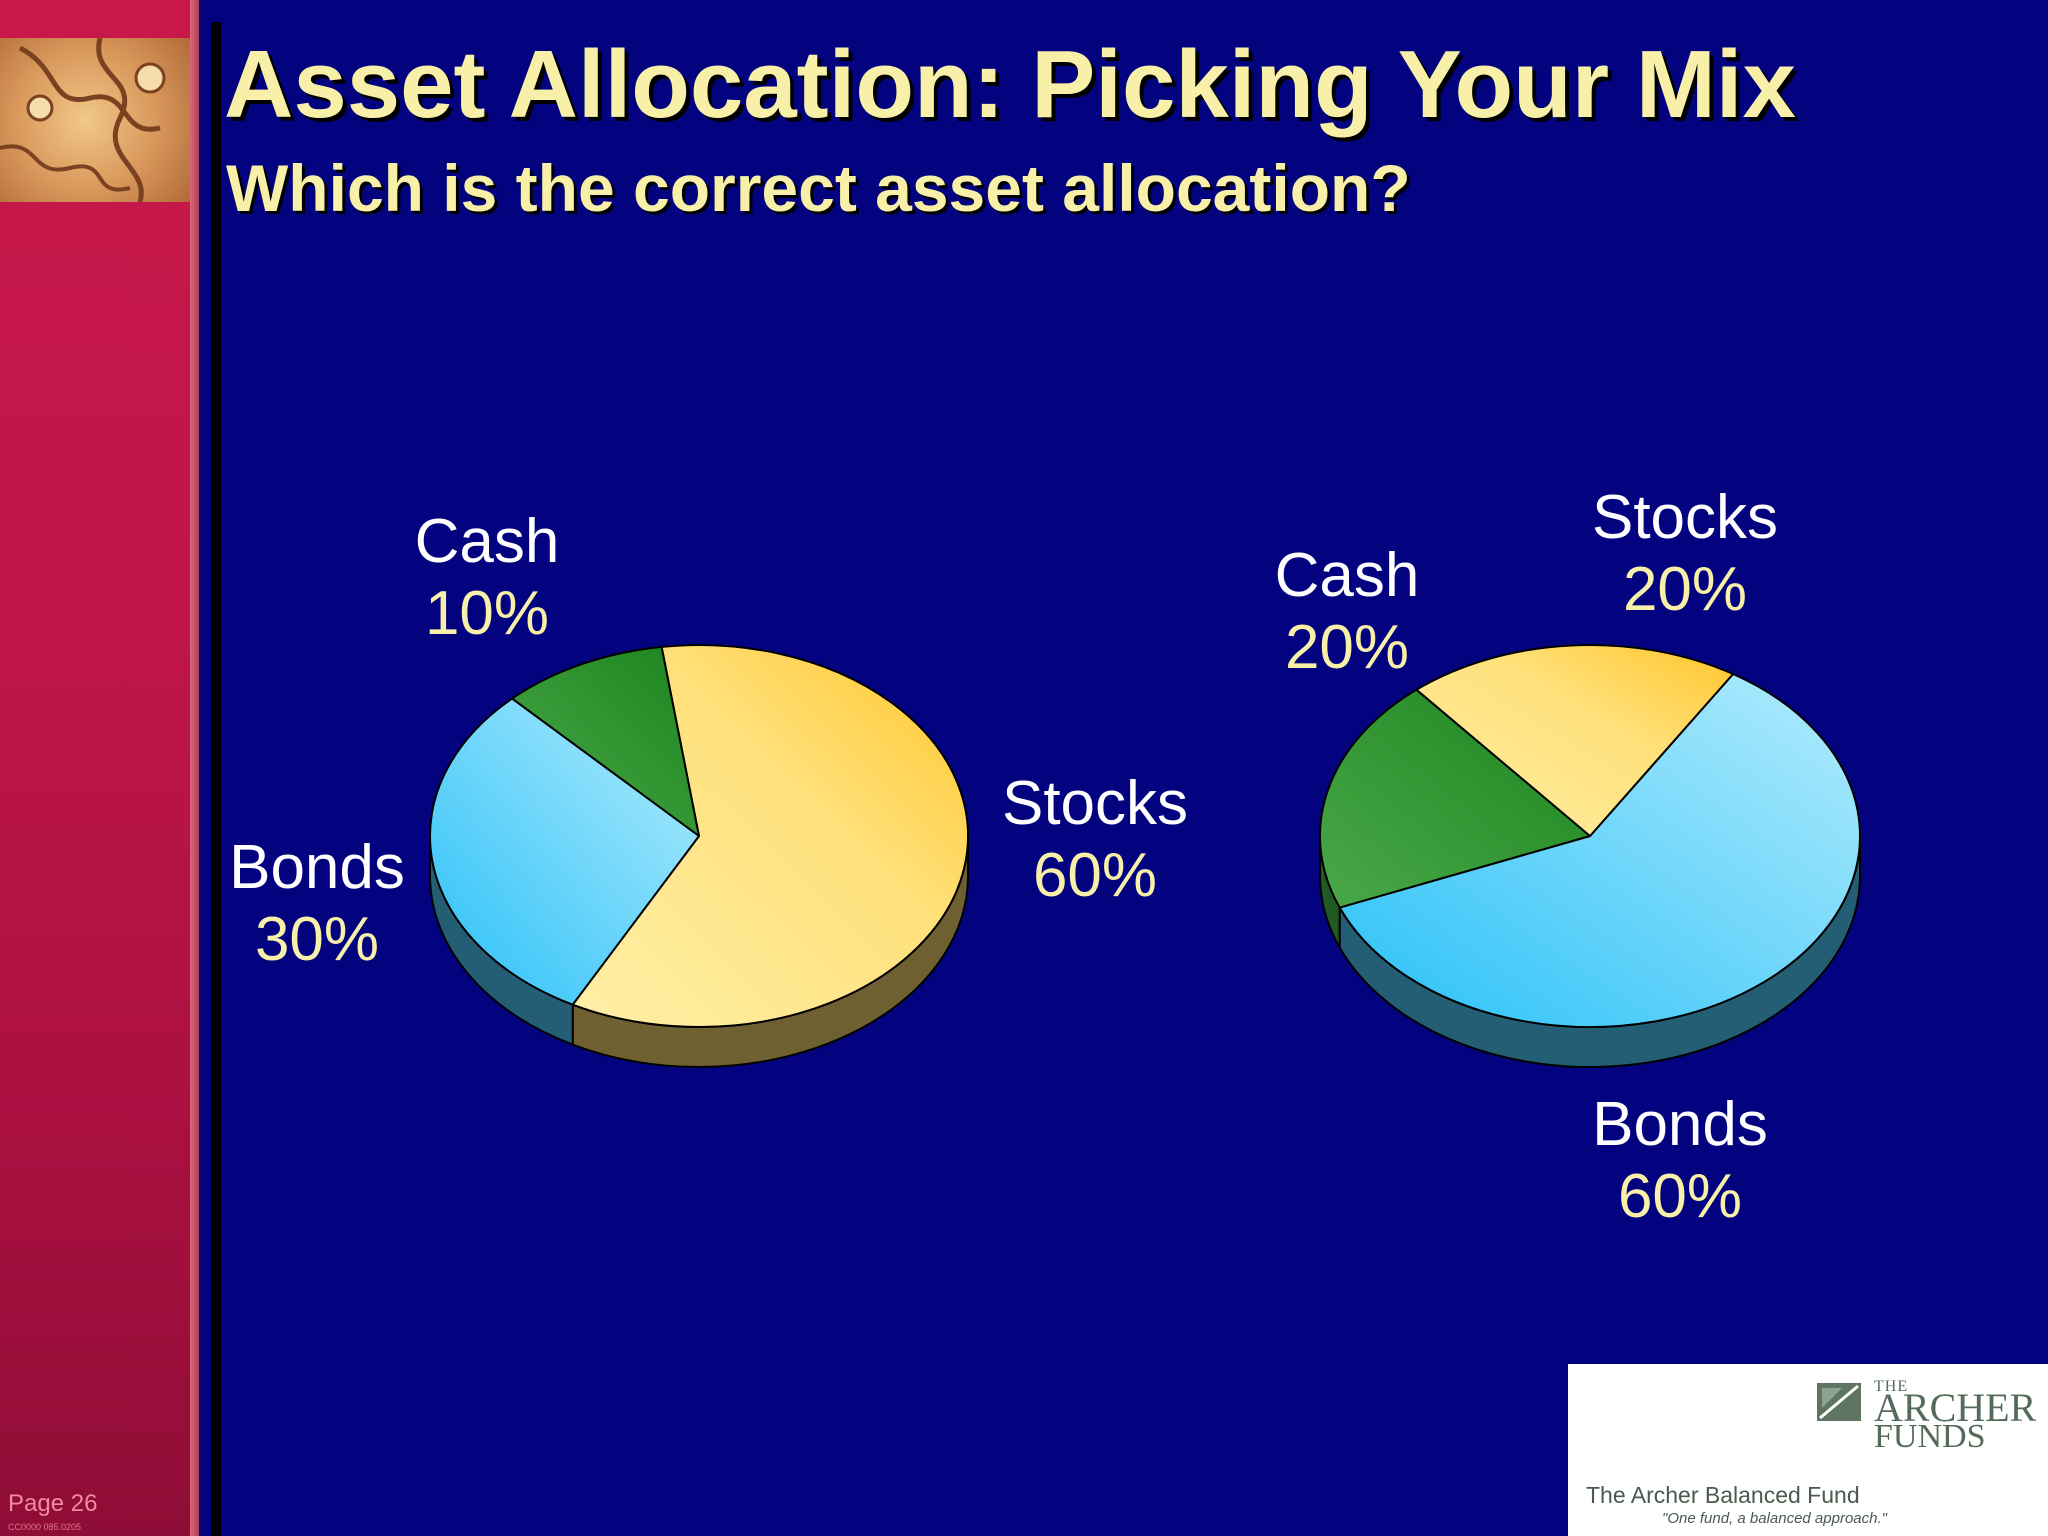 The image size is (2048, 1536). Describe the element at coordinates (1680, 1160) in the screenshot. I see `pie2-label-bonds: Bonds 60%` at that location.